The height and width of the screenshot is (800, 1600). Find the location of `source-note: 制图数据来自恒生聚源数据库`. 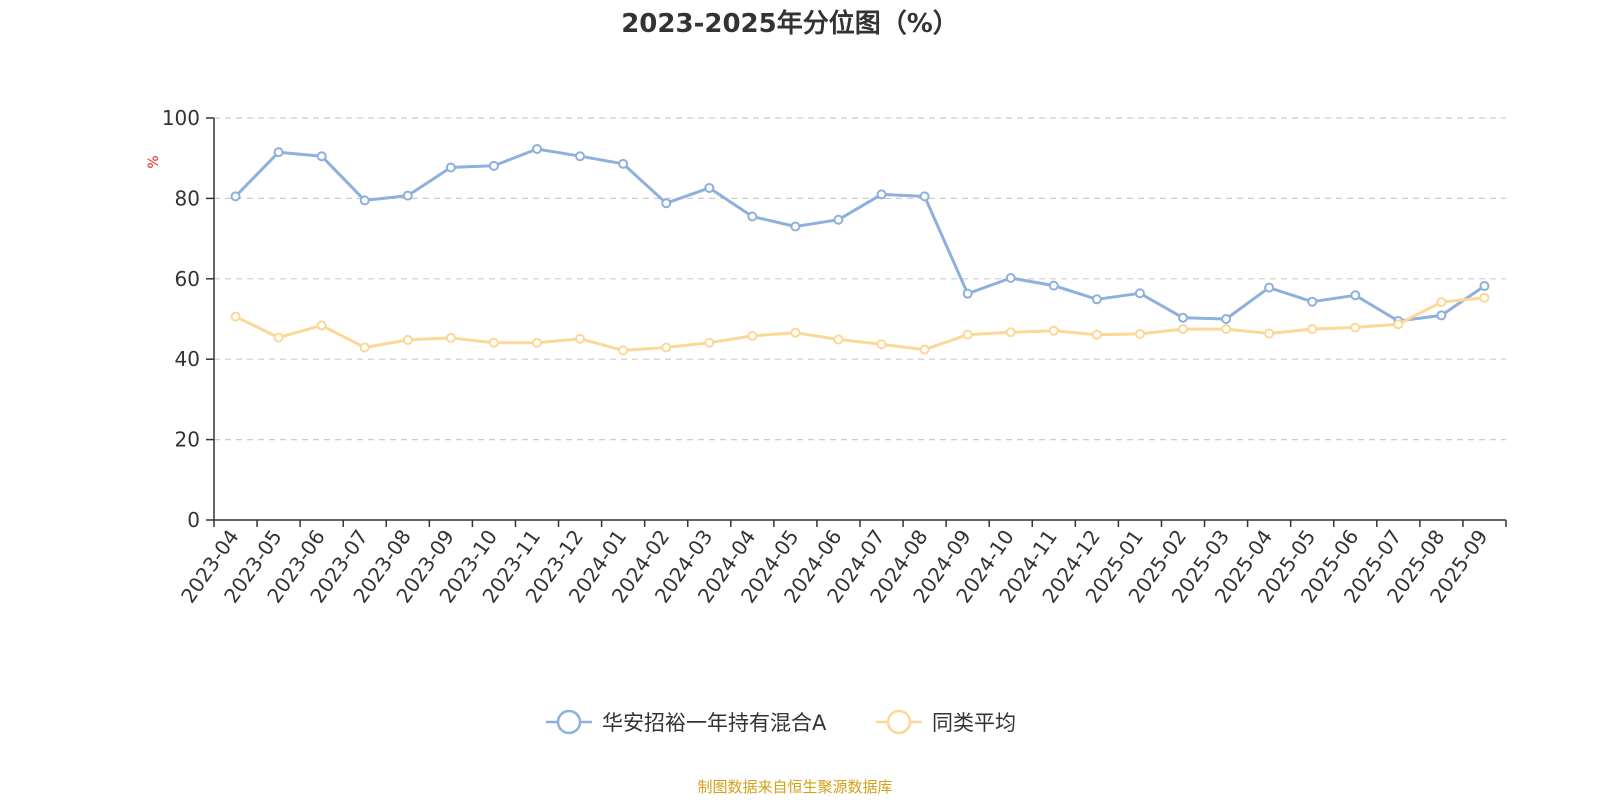

source-note: 制图数据来自恒生聚源数据库 is located at coordinates (794, 787).